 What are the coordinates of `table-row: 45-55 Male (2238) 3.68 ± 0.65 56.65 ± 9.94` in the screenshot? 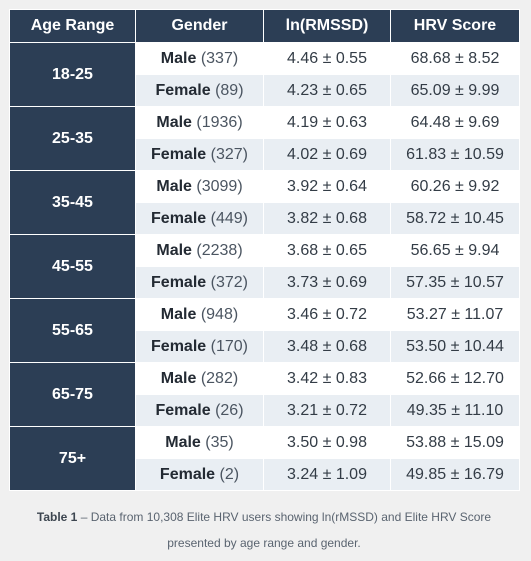 It's located at (264, 266).